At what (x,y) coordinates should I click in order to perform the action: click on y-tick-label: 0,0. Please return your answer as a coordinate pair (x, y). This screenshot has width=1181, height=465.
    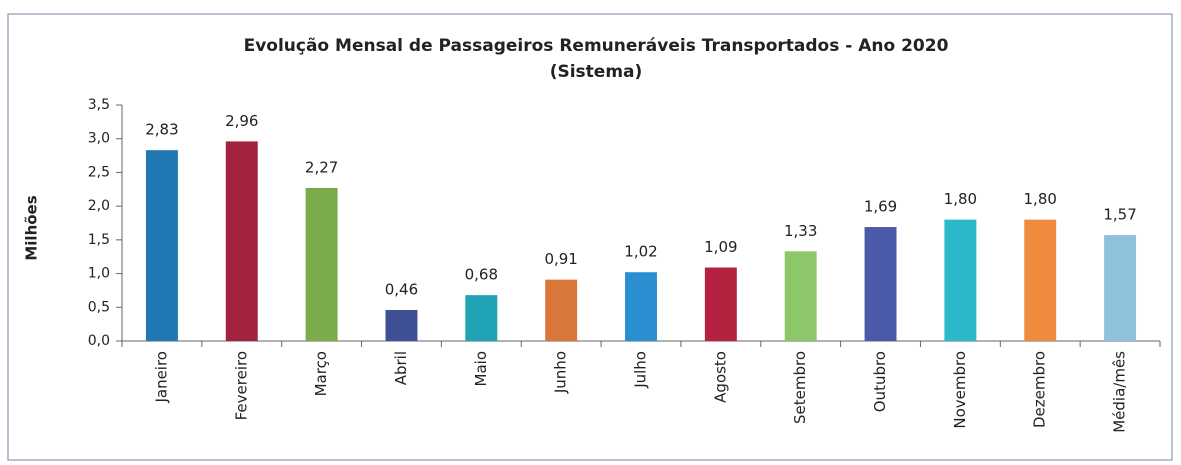
    Looking at the image, I should click on (99, 341).